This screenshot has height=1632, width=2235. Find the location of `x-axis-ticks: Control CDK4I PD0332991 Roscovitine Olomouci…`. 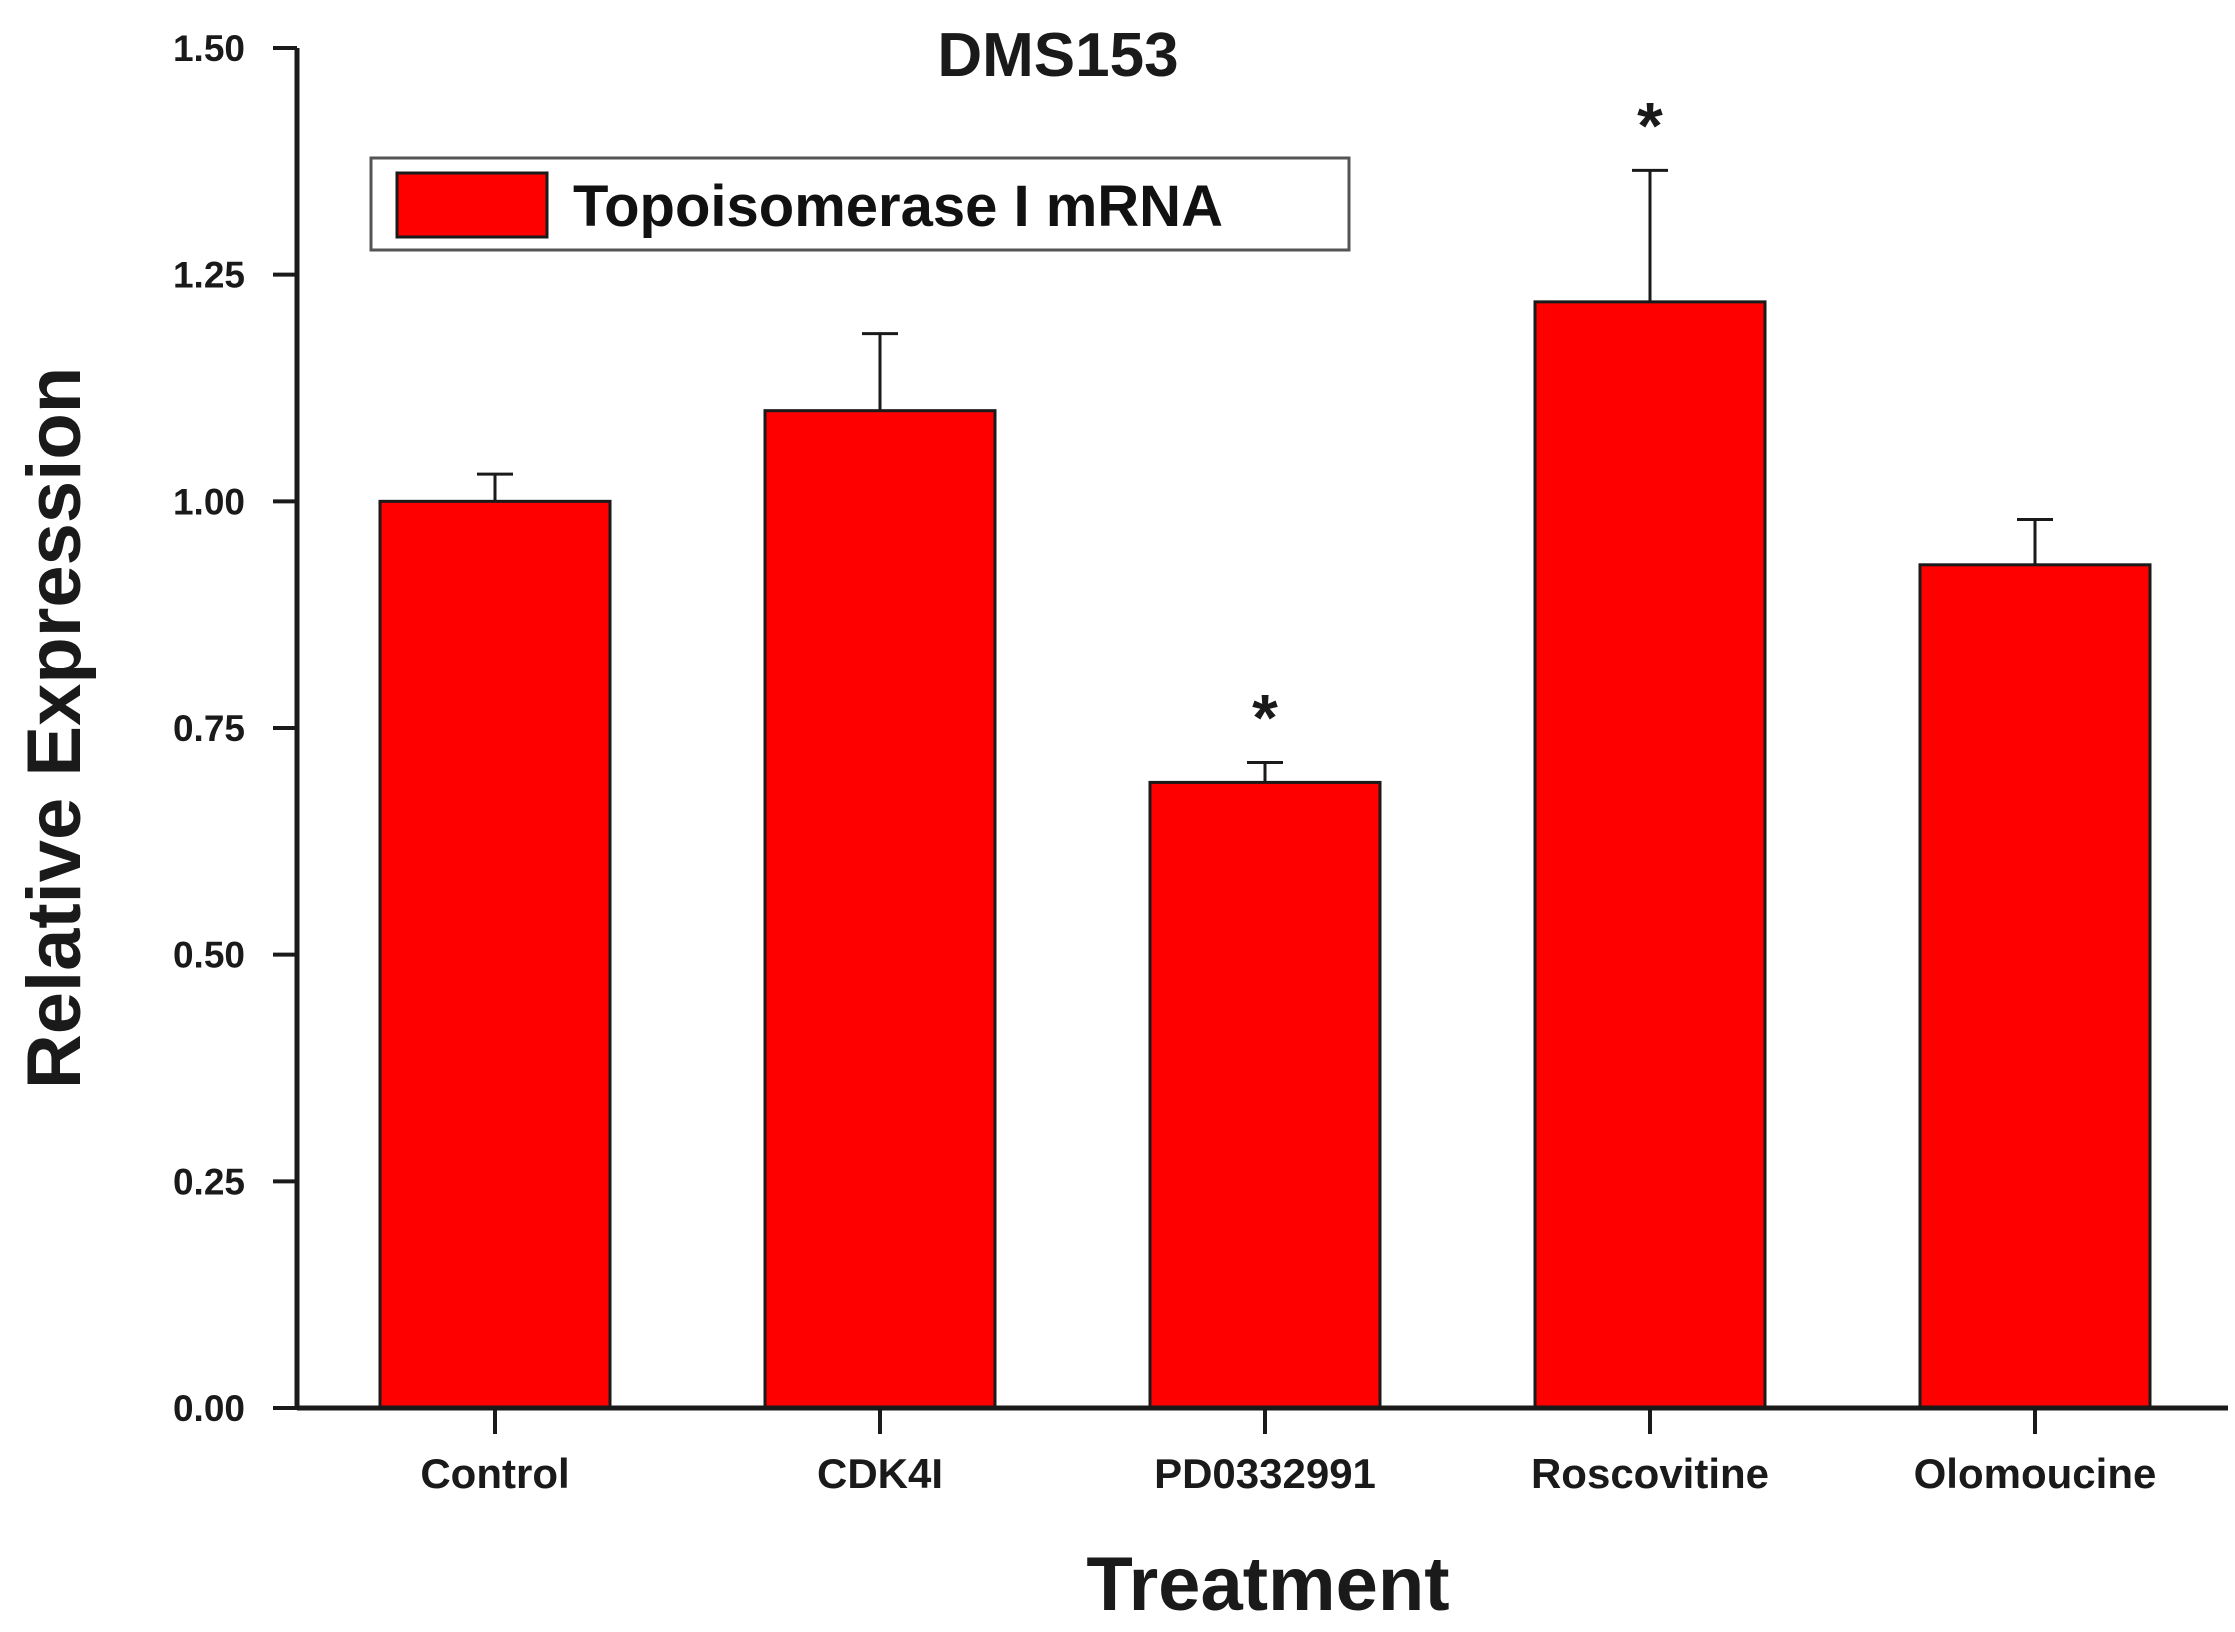

x-axis-ticks: Control CDK4I PD0332991 Roscovitine Olomouci… is located at coordinates (1288, 1452).